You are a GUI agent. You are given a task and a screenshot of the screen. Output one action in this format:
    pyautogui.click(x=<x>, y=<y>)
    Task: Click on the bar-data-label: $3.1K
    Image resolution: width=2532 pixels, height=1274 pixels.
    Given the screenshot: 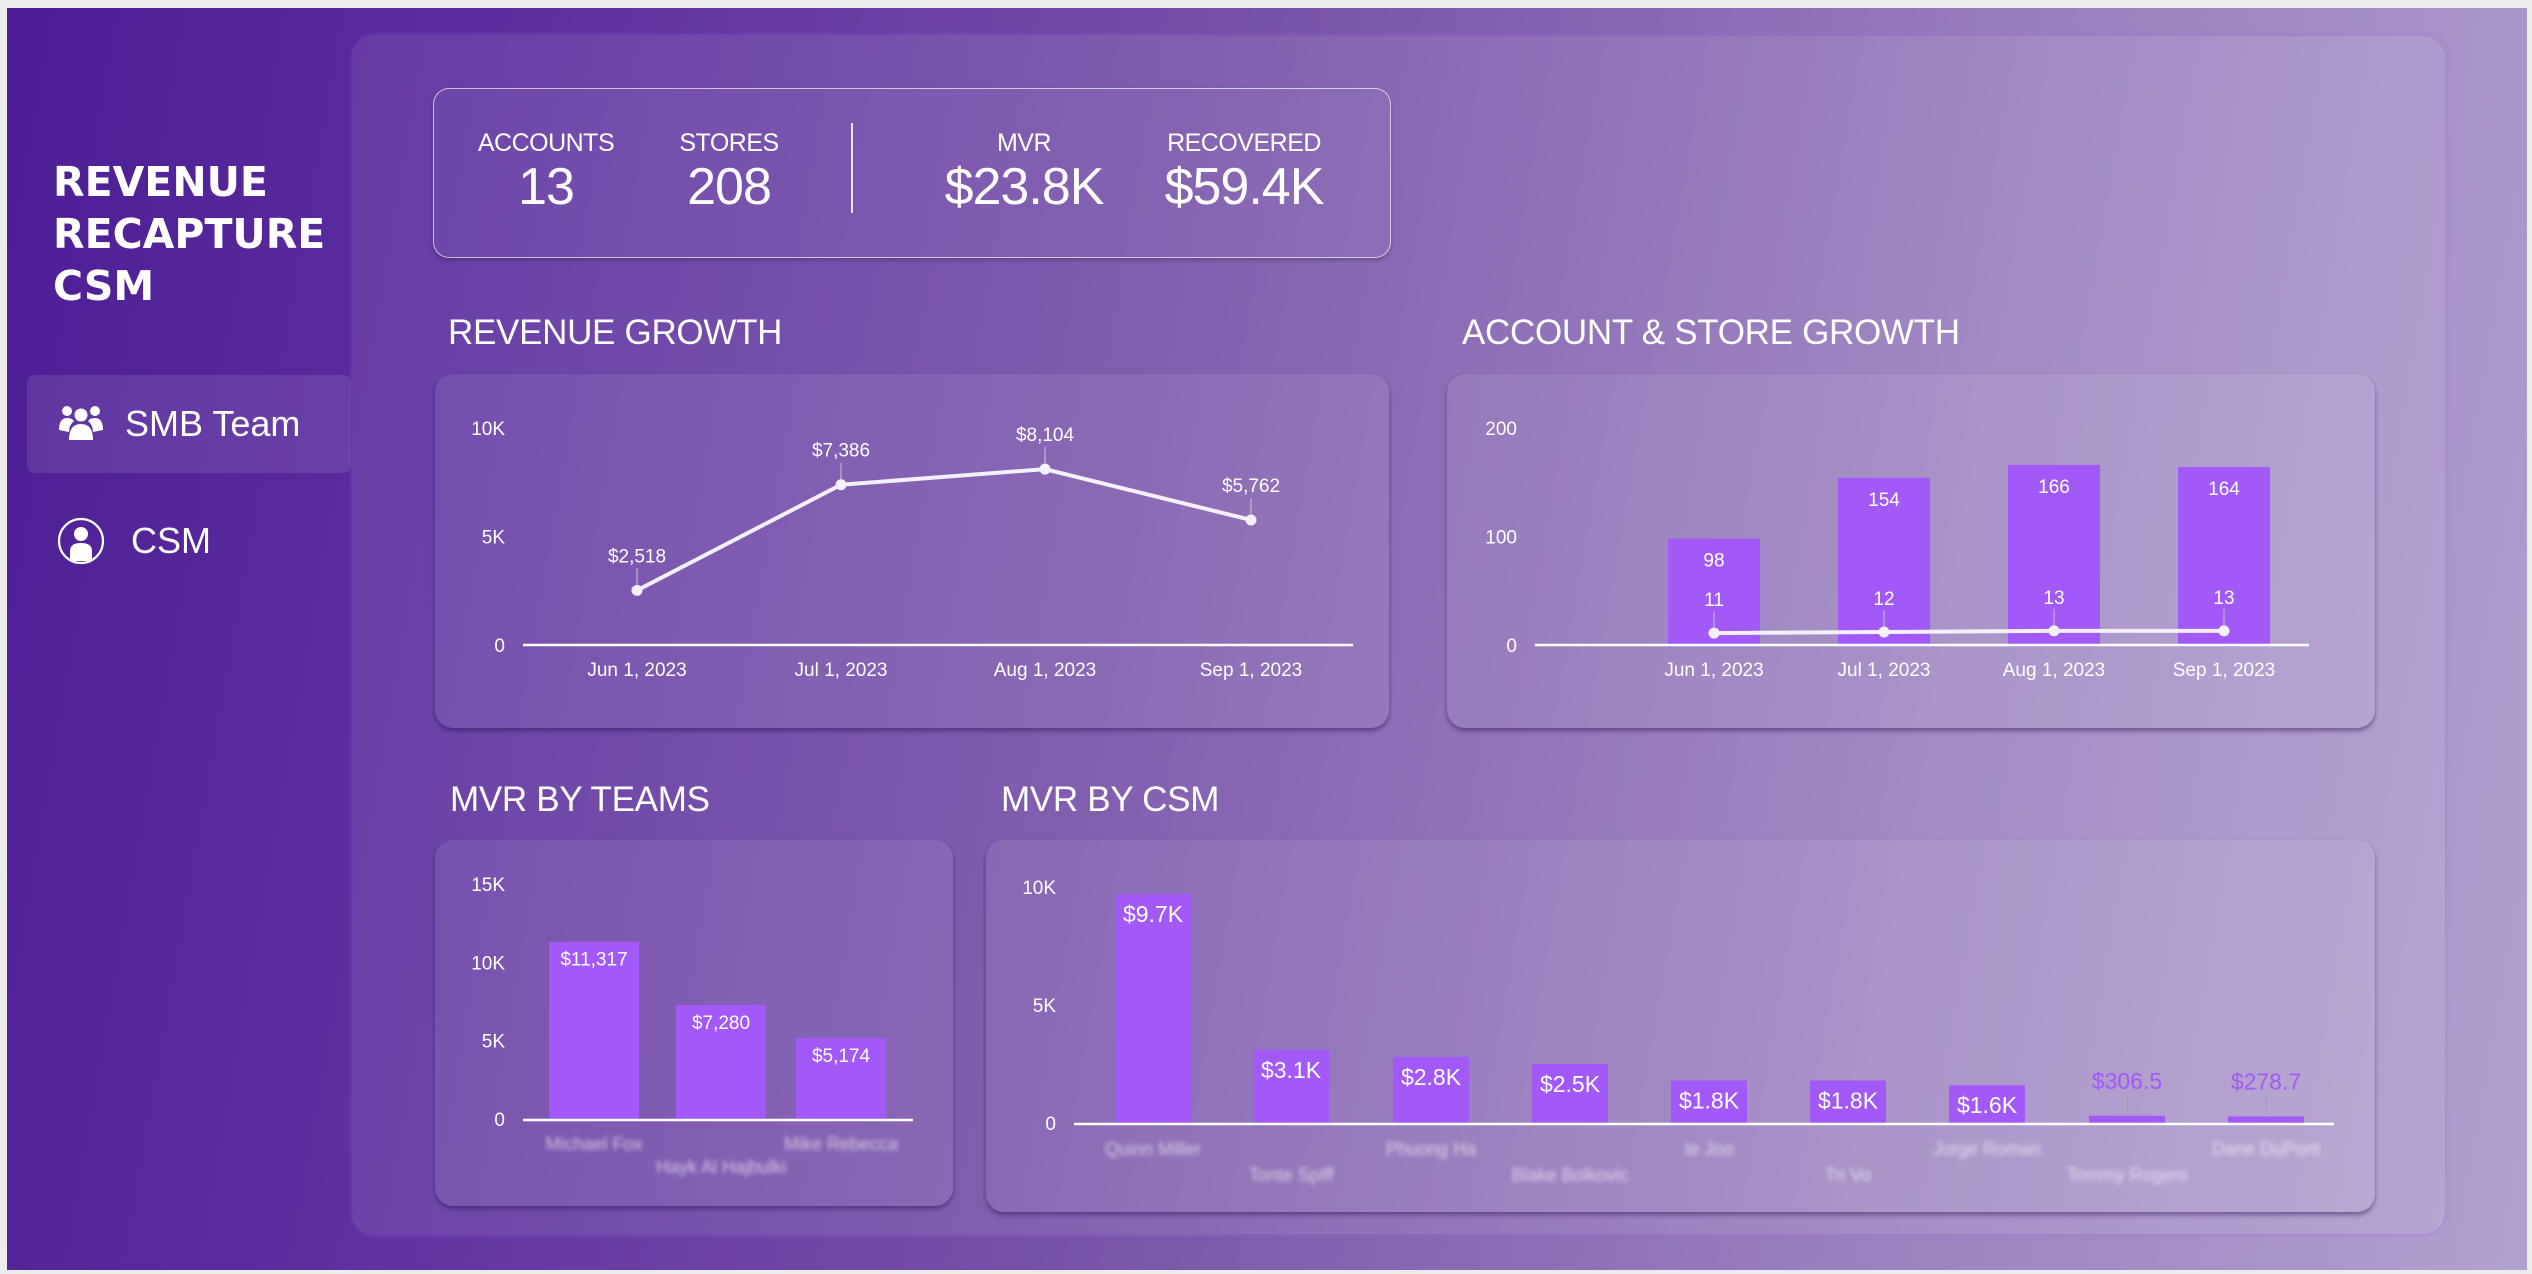 What is the action you would take?
    pyautogui.click(x=1291, y=1070)
    